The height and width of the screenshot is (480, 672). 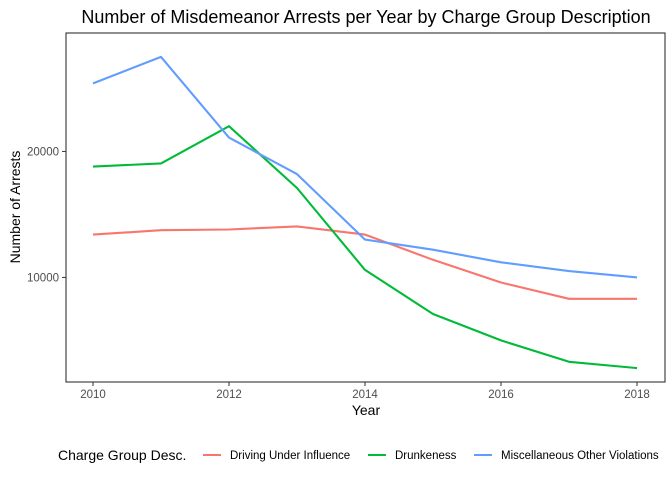 I want to click on legend-item: Miscellaneous Other Violations, so click(x=566, y=456).